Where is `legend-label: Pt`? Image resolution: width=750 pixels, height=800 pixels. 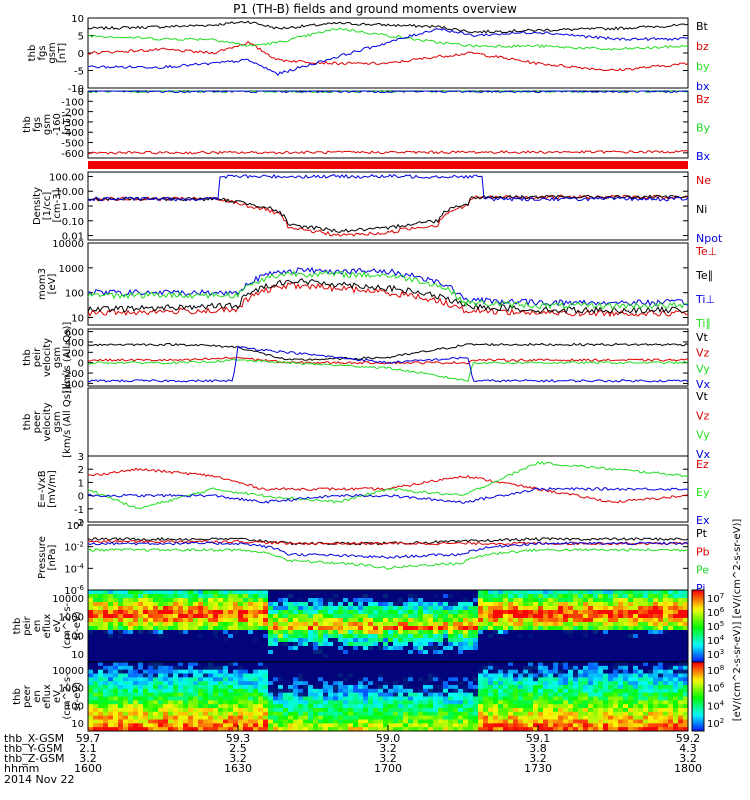 legend-label: Pt is located at coordinates (702, 533).